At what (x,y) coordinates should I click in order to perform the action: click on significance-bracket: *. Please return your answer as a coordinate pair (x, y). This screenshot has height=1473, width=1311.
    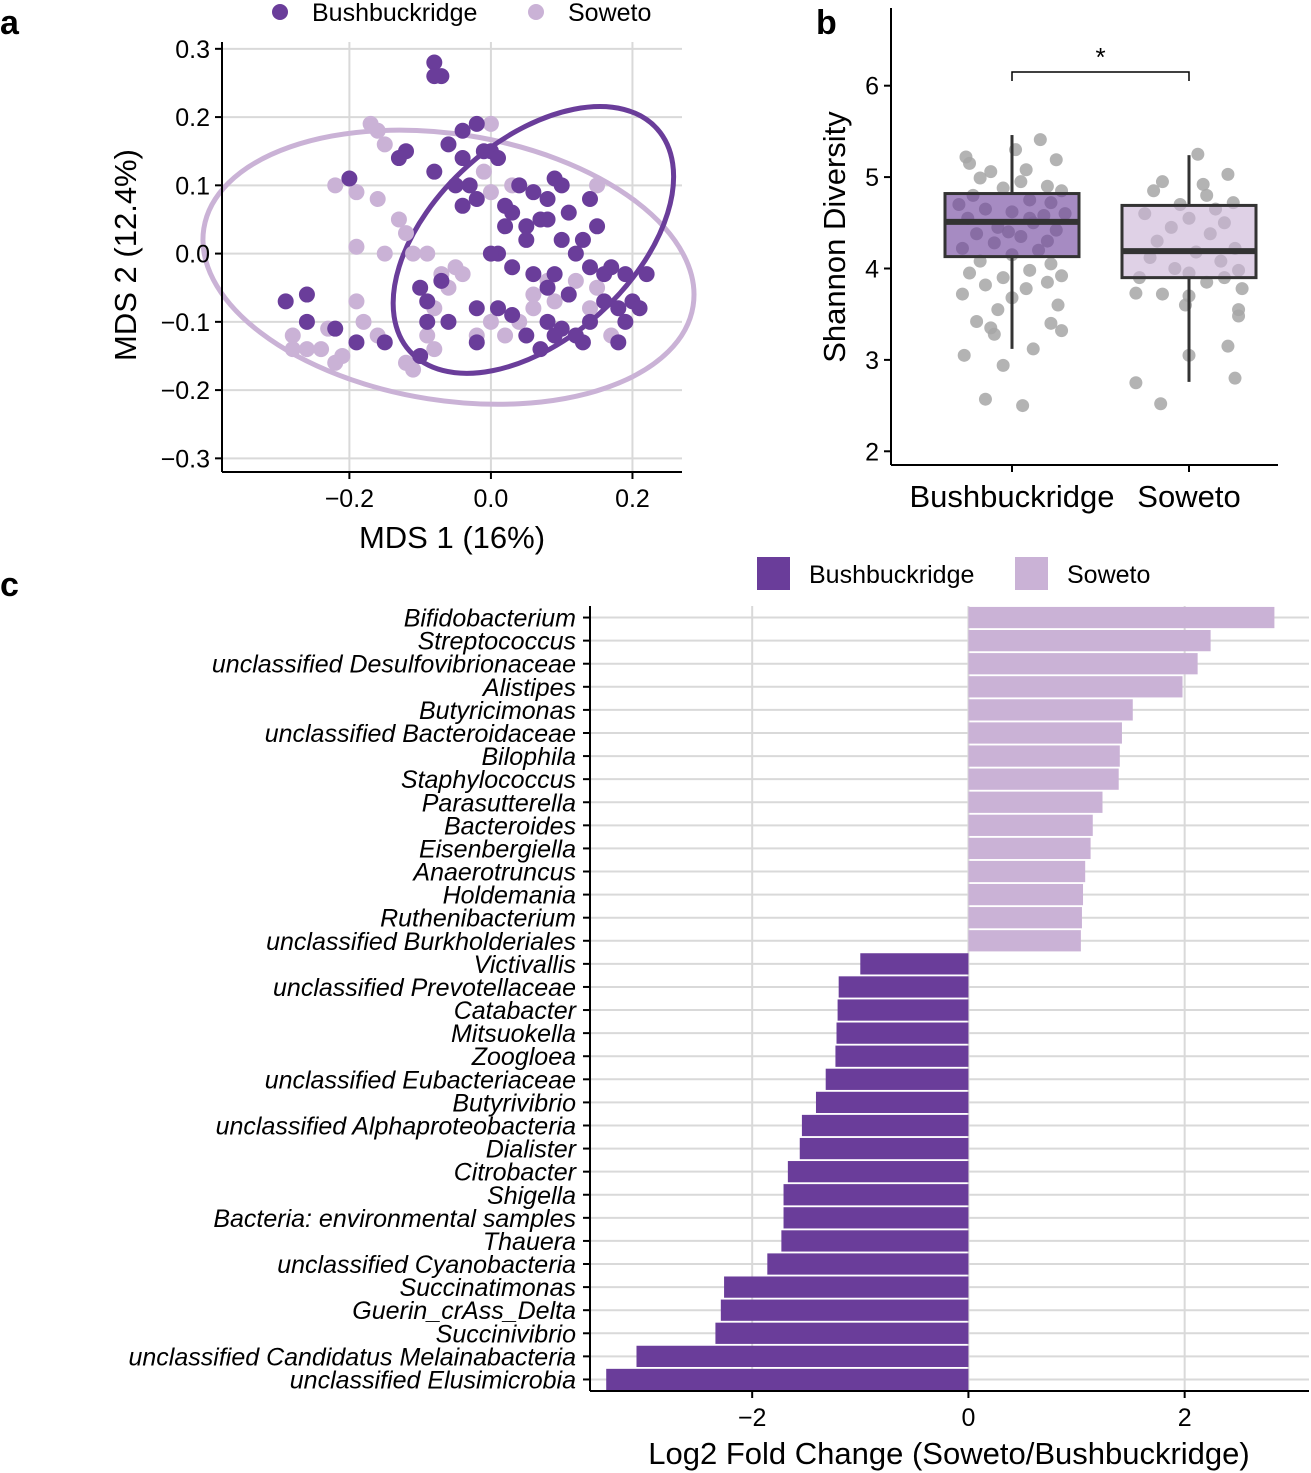
    Looking at the image, I should click on (1100, 61).